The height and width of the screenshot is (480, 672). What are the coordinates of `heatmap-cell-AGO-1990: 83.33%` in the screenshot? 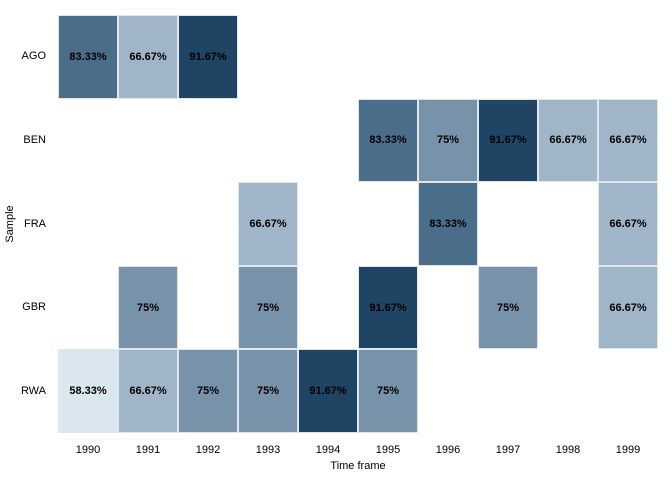 It's located at (88, 57).